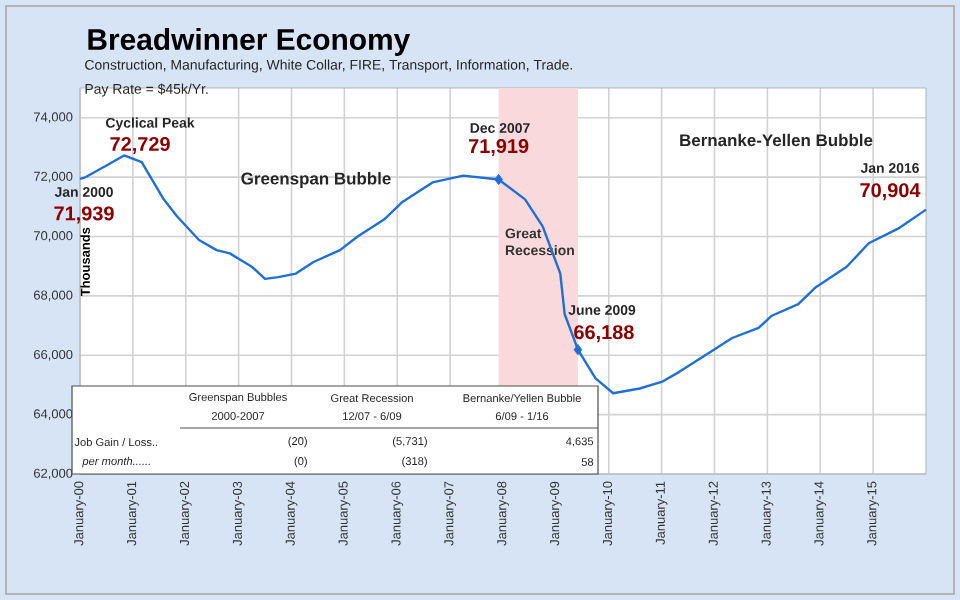 Image resolution: width=960 pixels, height=600 pixels. I want to click on annotation: 72,729, so click(140, 145).